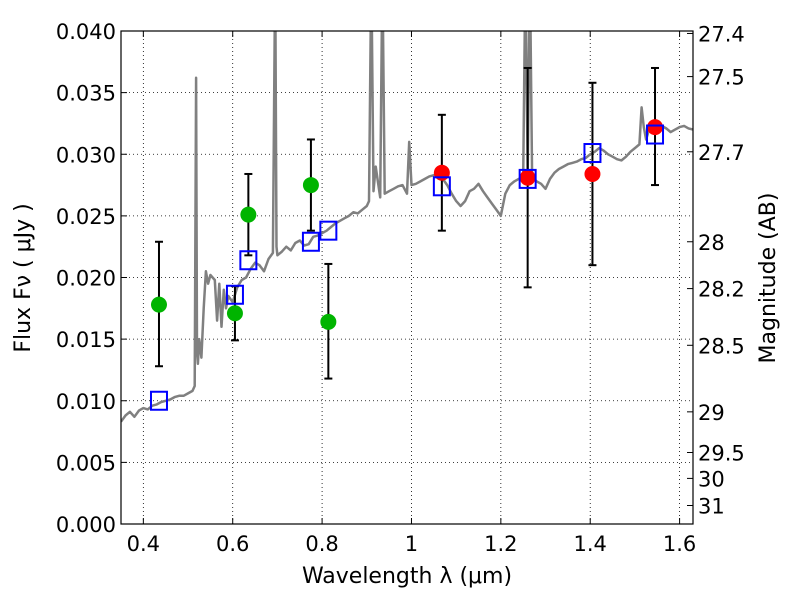 The width and height of the screenshot is (800, 600). I want to click on right-tick-label: 30, so click(711, 479).